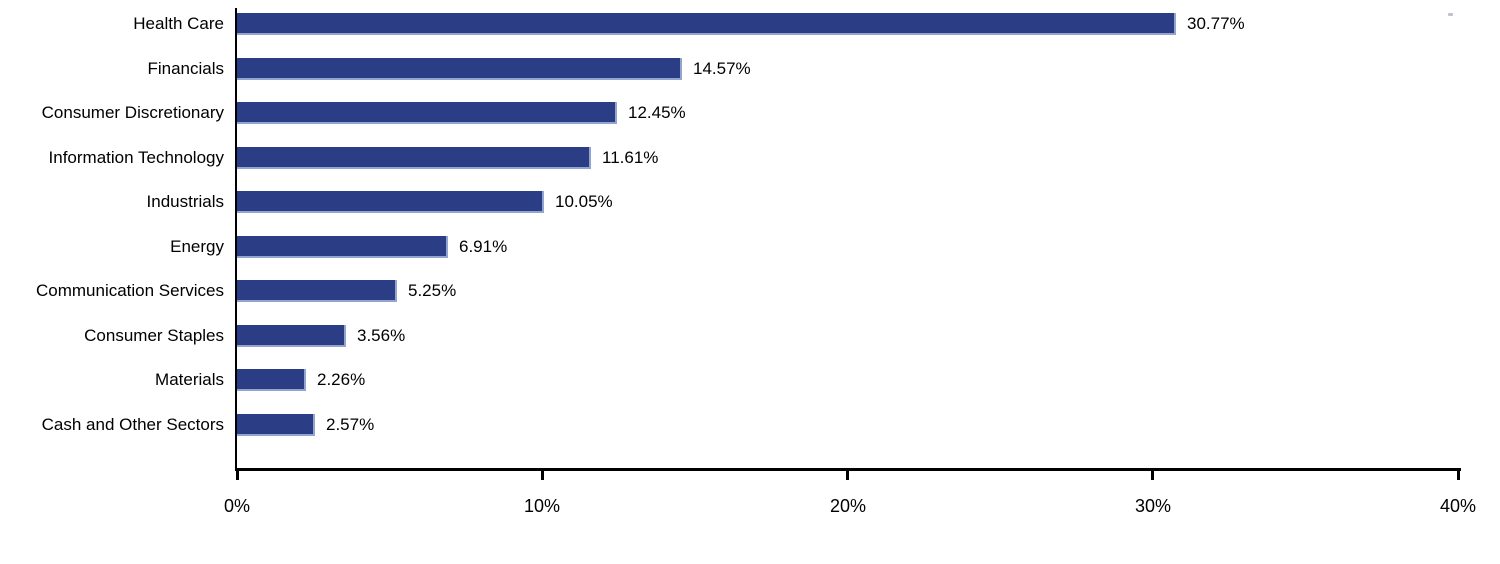 The height and width of the screenshot is (564, 1500). Describe the element at coordinates (129, 290) in the screenshot. I see `category-label: Communication Services` at that location.